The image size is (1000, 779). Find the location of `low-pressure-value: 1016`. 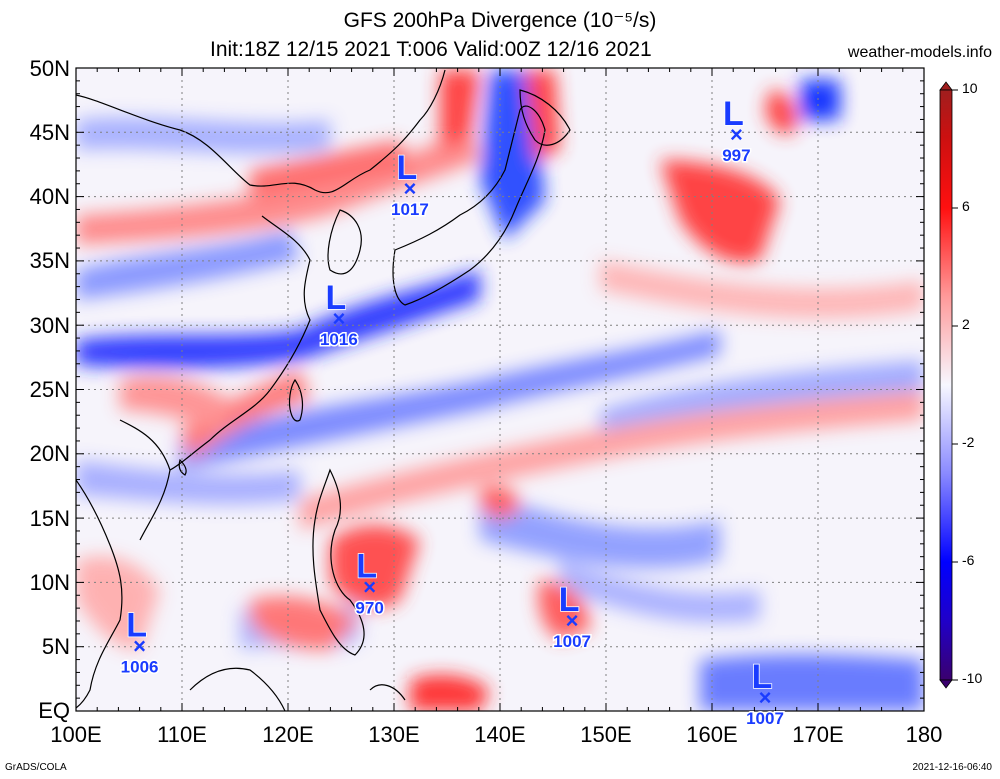

low-pressure-value: 1016 is located at coordinates (339, 339).